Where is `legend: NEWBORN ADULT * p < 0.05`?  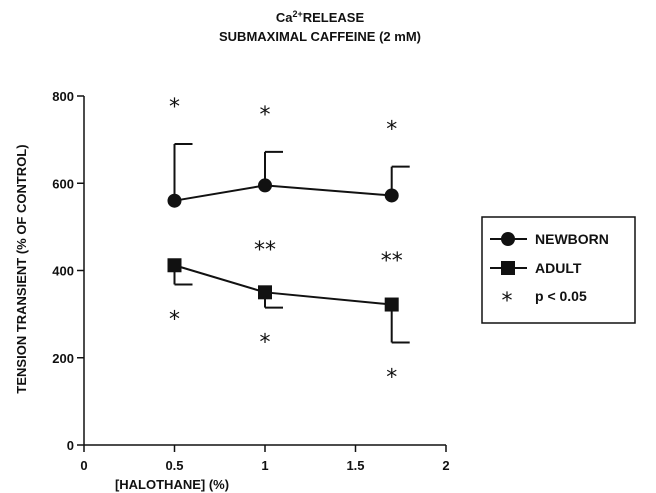 legend: NEWBORN ADULT * p < 0.05 is located at coordinates (558, 270).